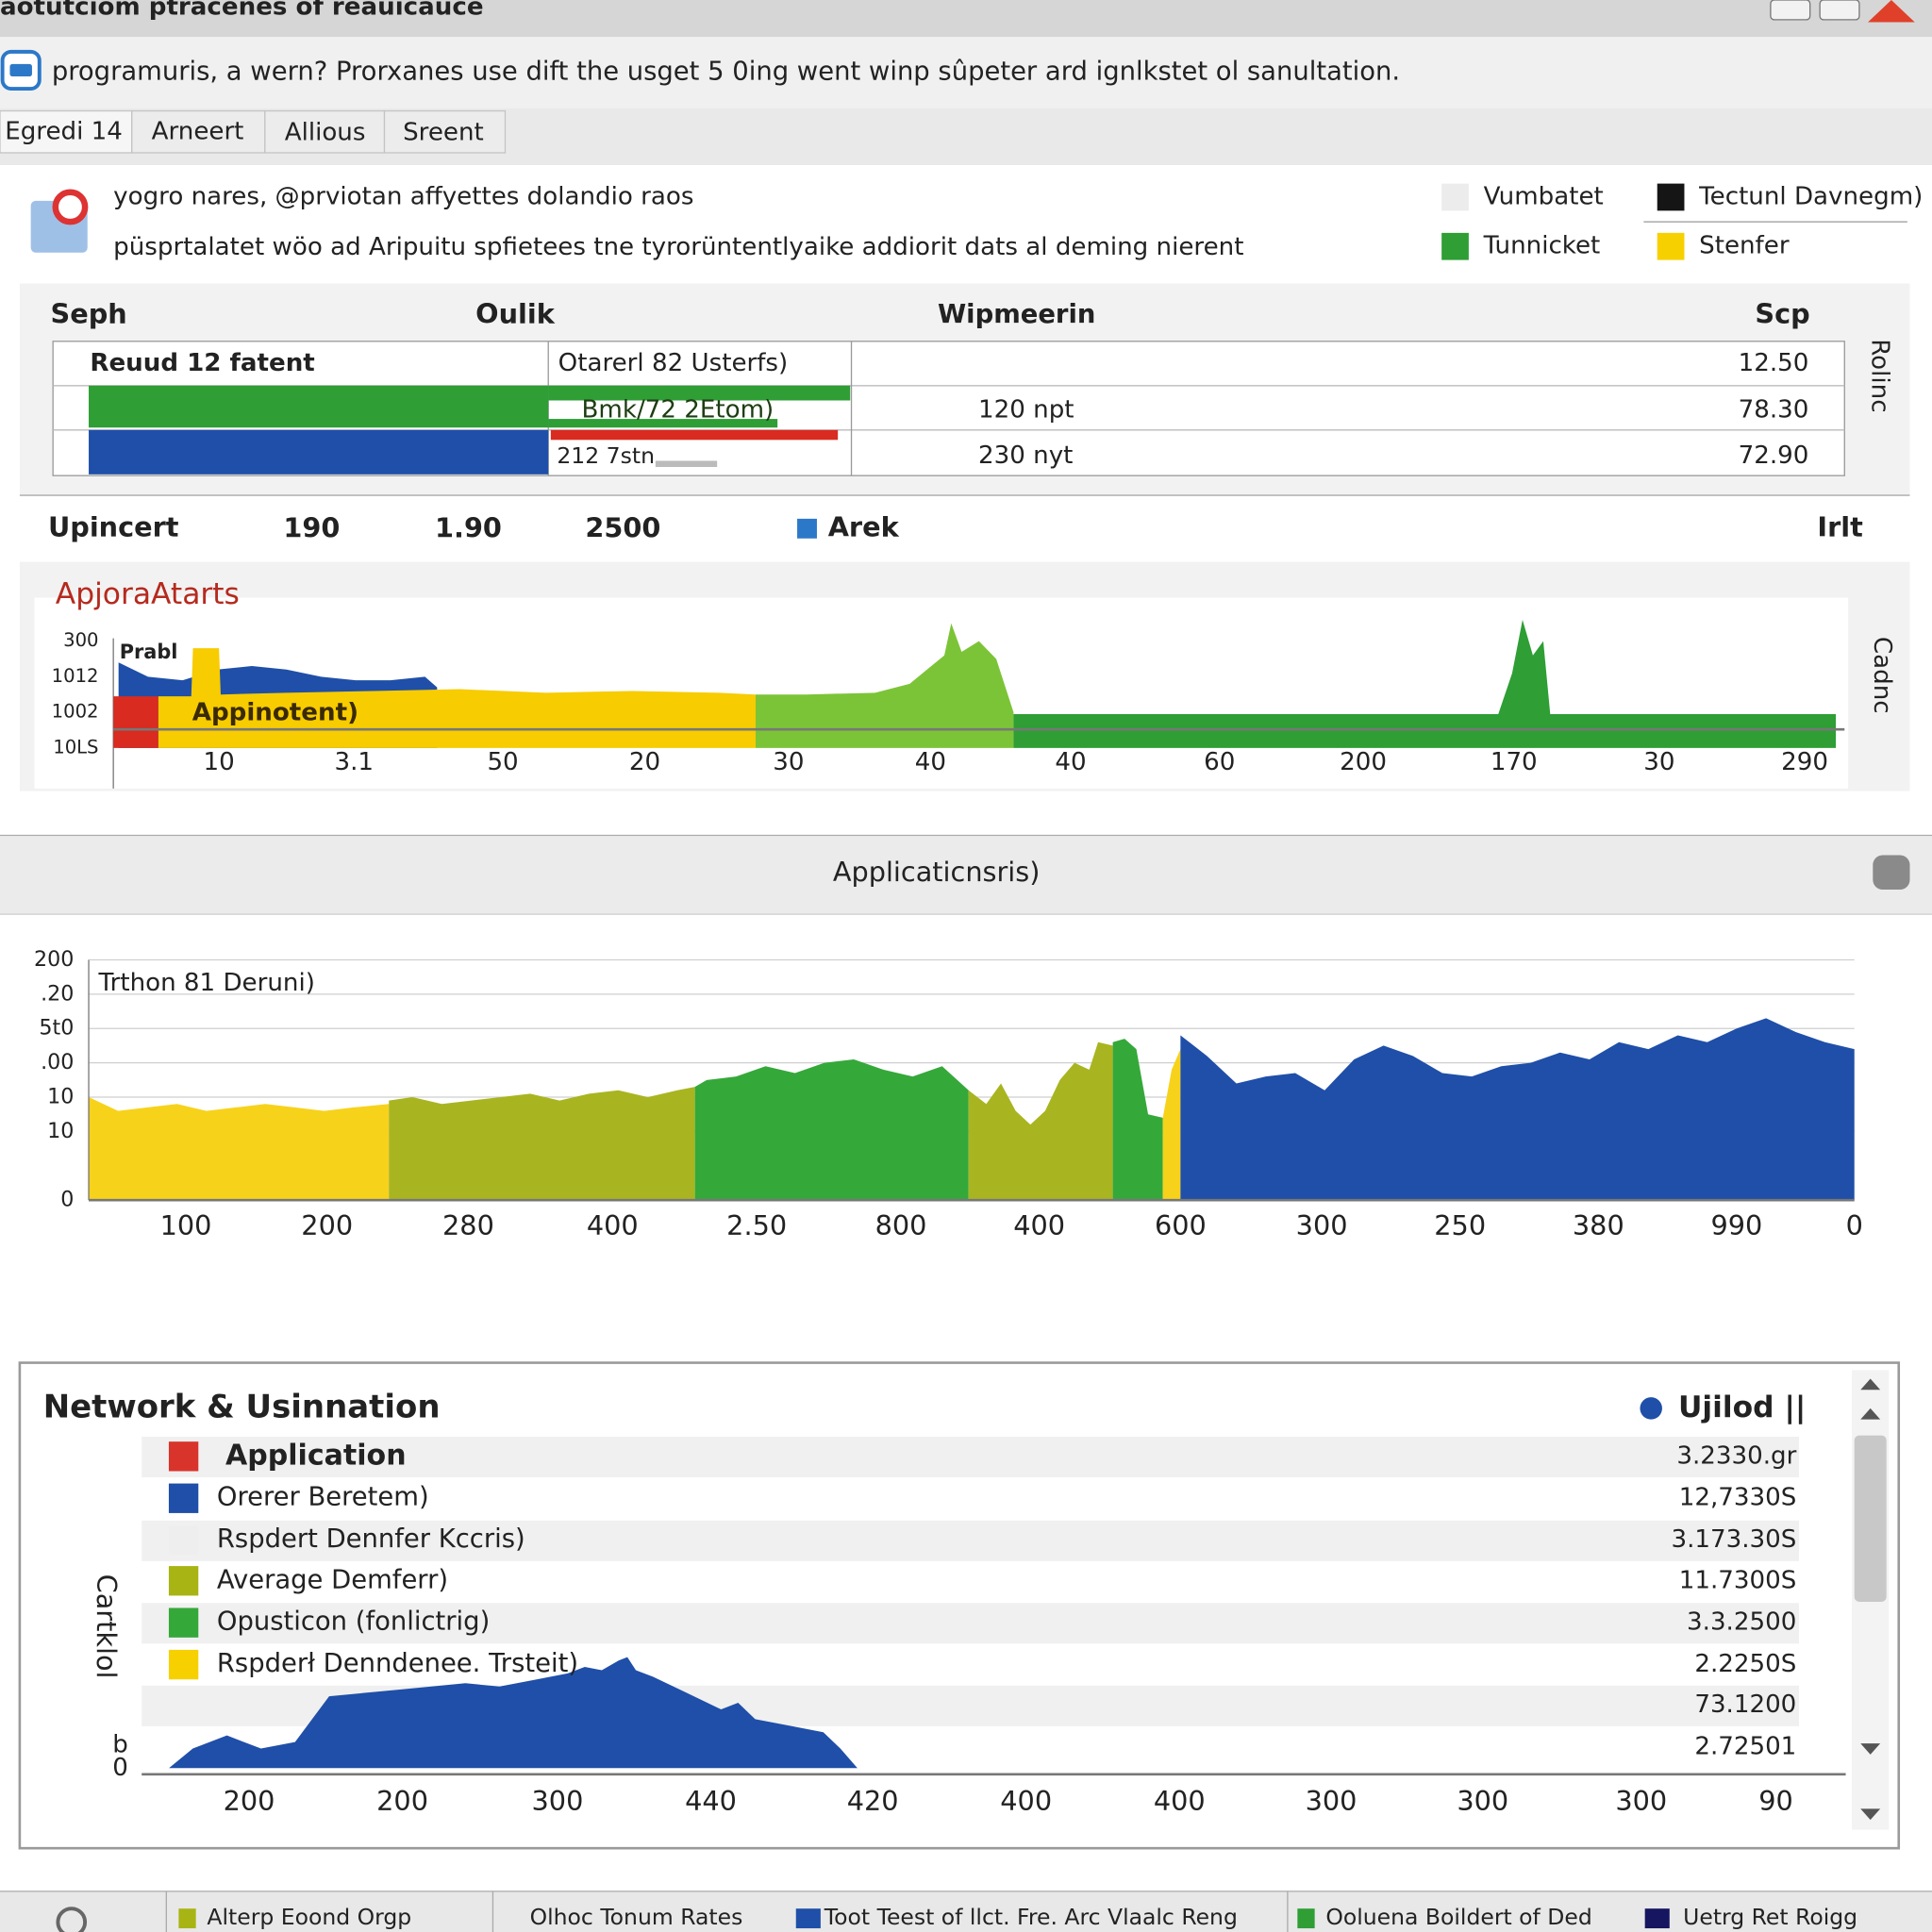 The height and width of the screenshot is (1932, 1932). I want to click on table-cell: Reuud 12 fatent, so click(202, 363).